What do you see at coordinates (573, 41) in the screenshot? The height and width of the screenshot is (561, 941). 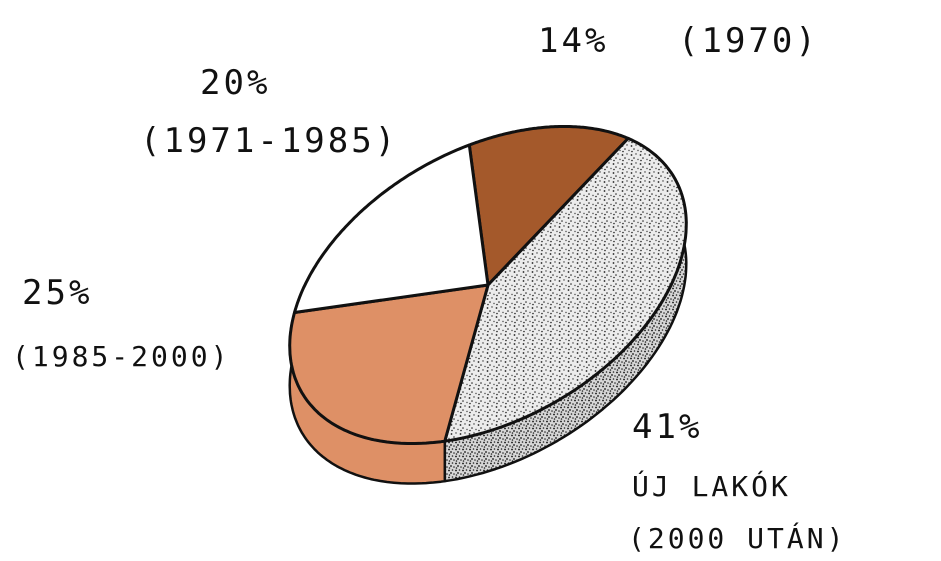 I see `label-14-value: 14%` at bounding box center [573, 41].